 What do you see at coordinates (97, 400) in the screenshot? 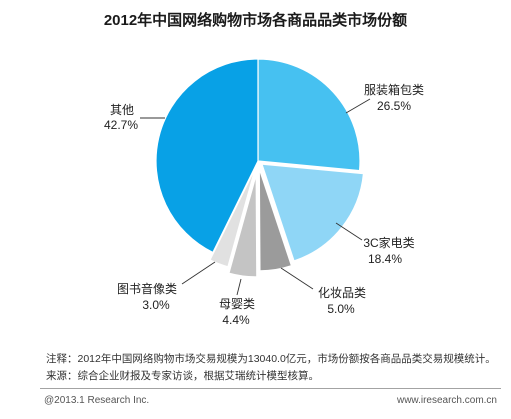
I see `copyright-text: @2013.1 Research Inc.` at bounding box center [97, 400].